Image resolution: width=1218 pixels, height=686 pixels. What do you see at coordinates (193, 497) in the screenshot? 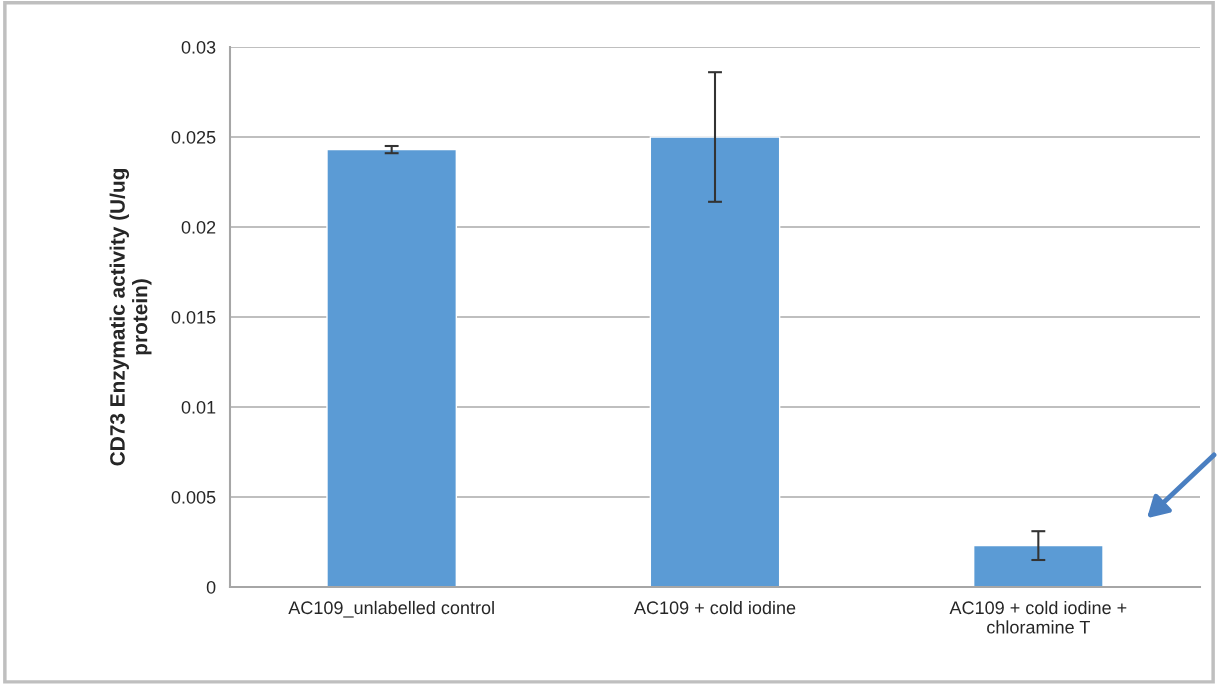
I see `y-tick-label: 0.005` at bounding box center [193, 497].